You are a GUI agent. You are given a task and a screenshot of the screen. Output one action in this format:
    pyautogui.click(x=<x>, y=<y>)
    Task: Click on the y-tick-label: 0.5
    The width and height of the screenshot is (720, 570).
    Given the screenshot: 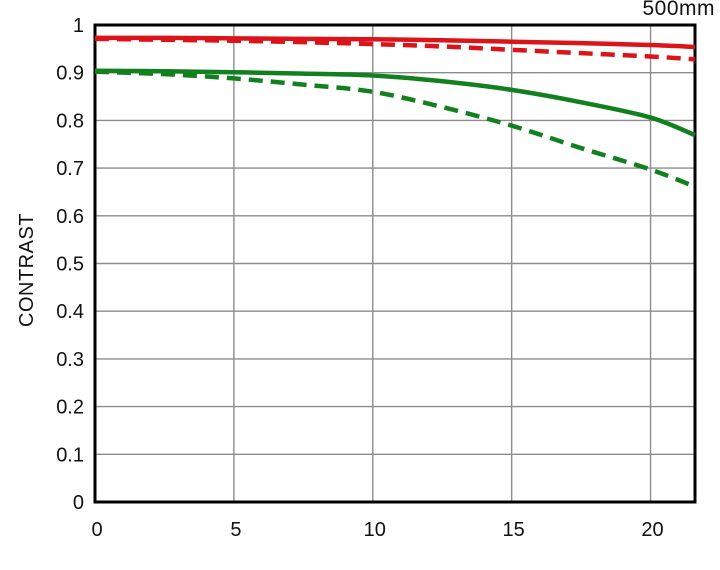 What is the action you would take?
    pyautogui.click(x=70, y=265)
    